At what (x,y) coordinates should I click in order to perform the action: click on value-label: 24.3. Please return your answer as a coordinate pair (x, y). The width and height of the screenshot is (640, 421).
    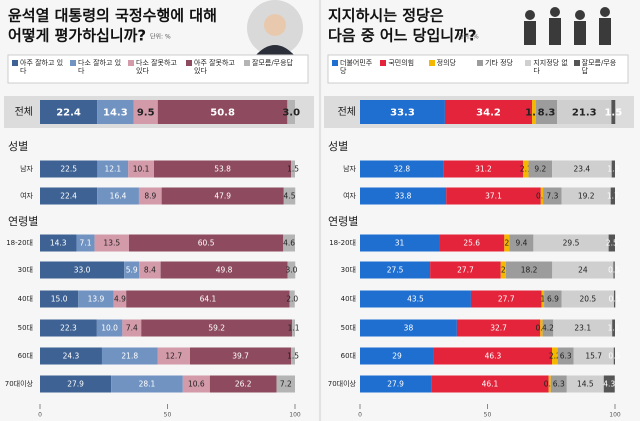
    Looking at the image, I should click on (71, 356).